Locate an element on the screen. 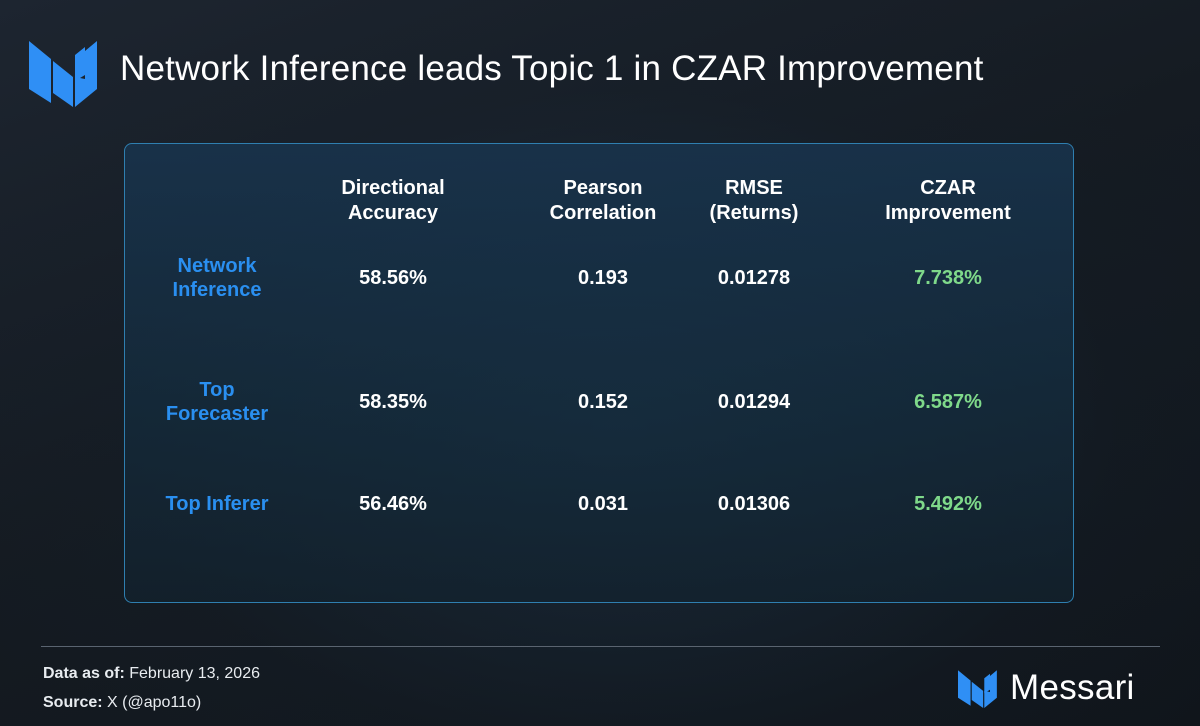 The image size is (1200, 726). table-cell: 0.01306 is located at coordinates (754, 504).